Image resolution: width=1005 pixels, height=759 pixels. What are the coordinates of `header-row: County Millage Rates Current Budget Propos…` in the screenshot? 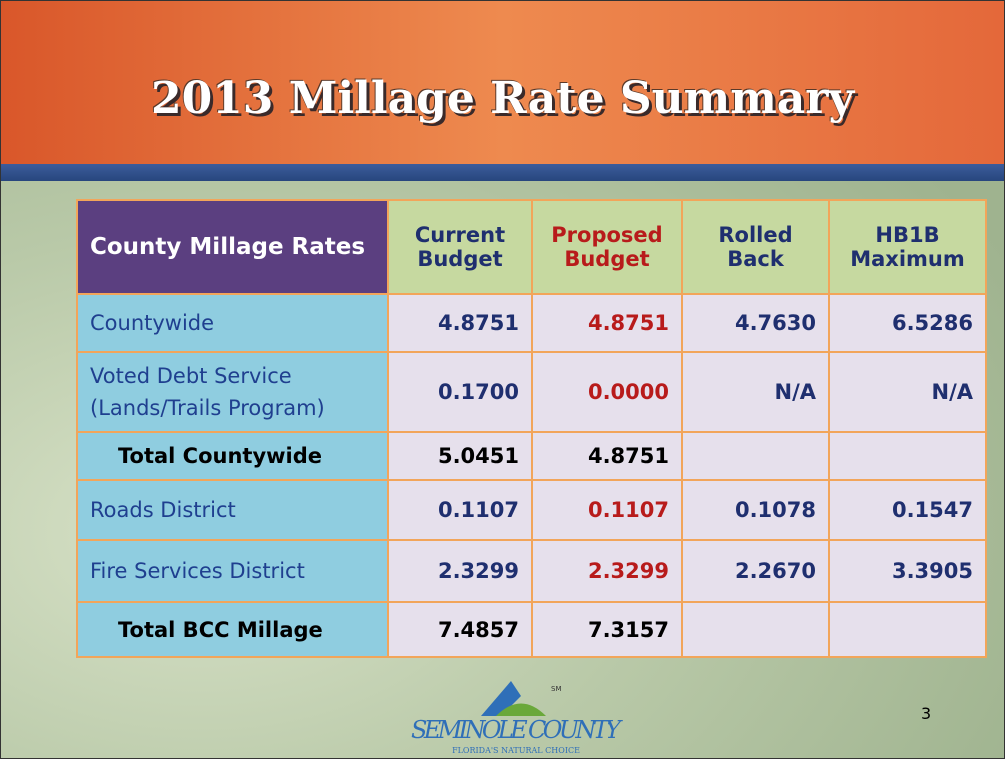 It's located at (531, 247).